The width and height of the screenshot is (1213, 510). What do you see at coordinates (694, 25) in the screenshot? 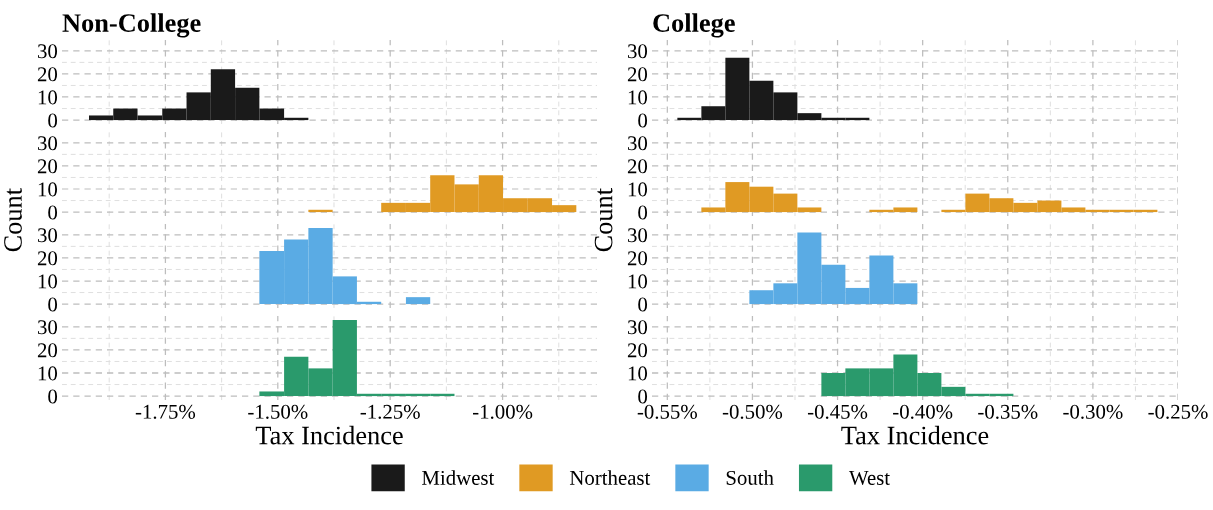
I see `chart-title: College` at bounding box center [694, 25].